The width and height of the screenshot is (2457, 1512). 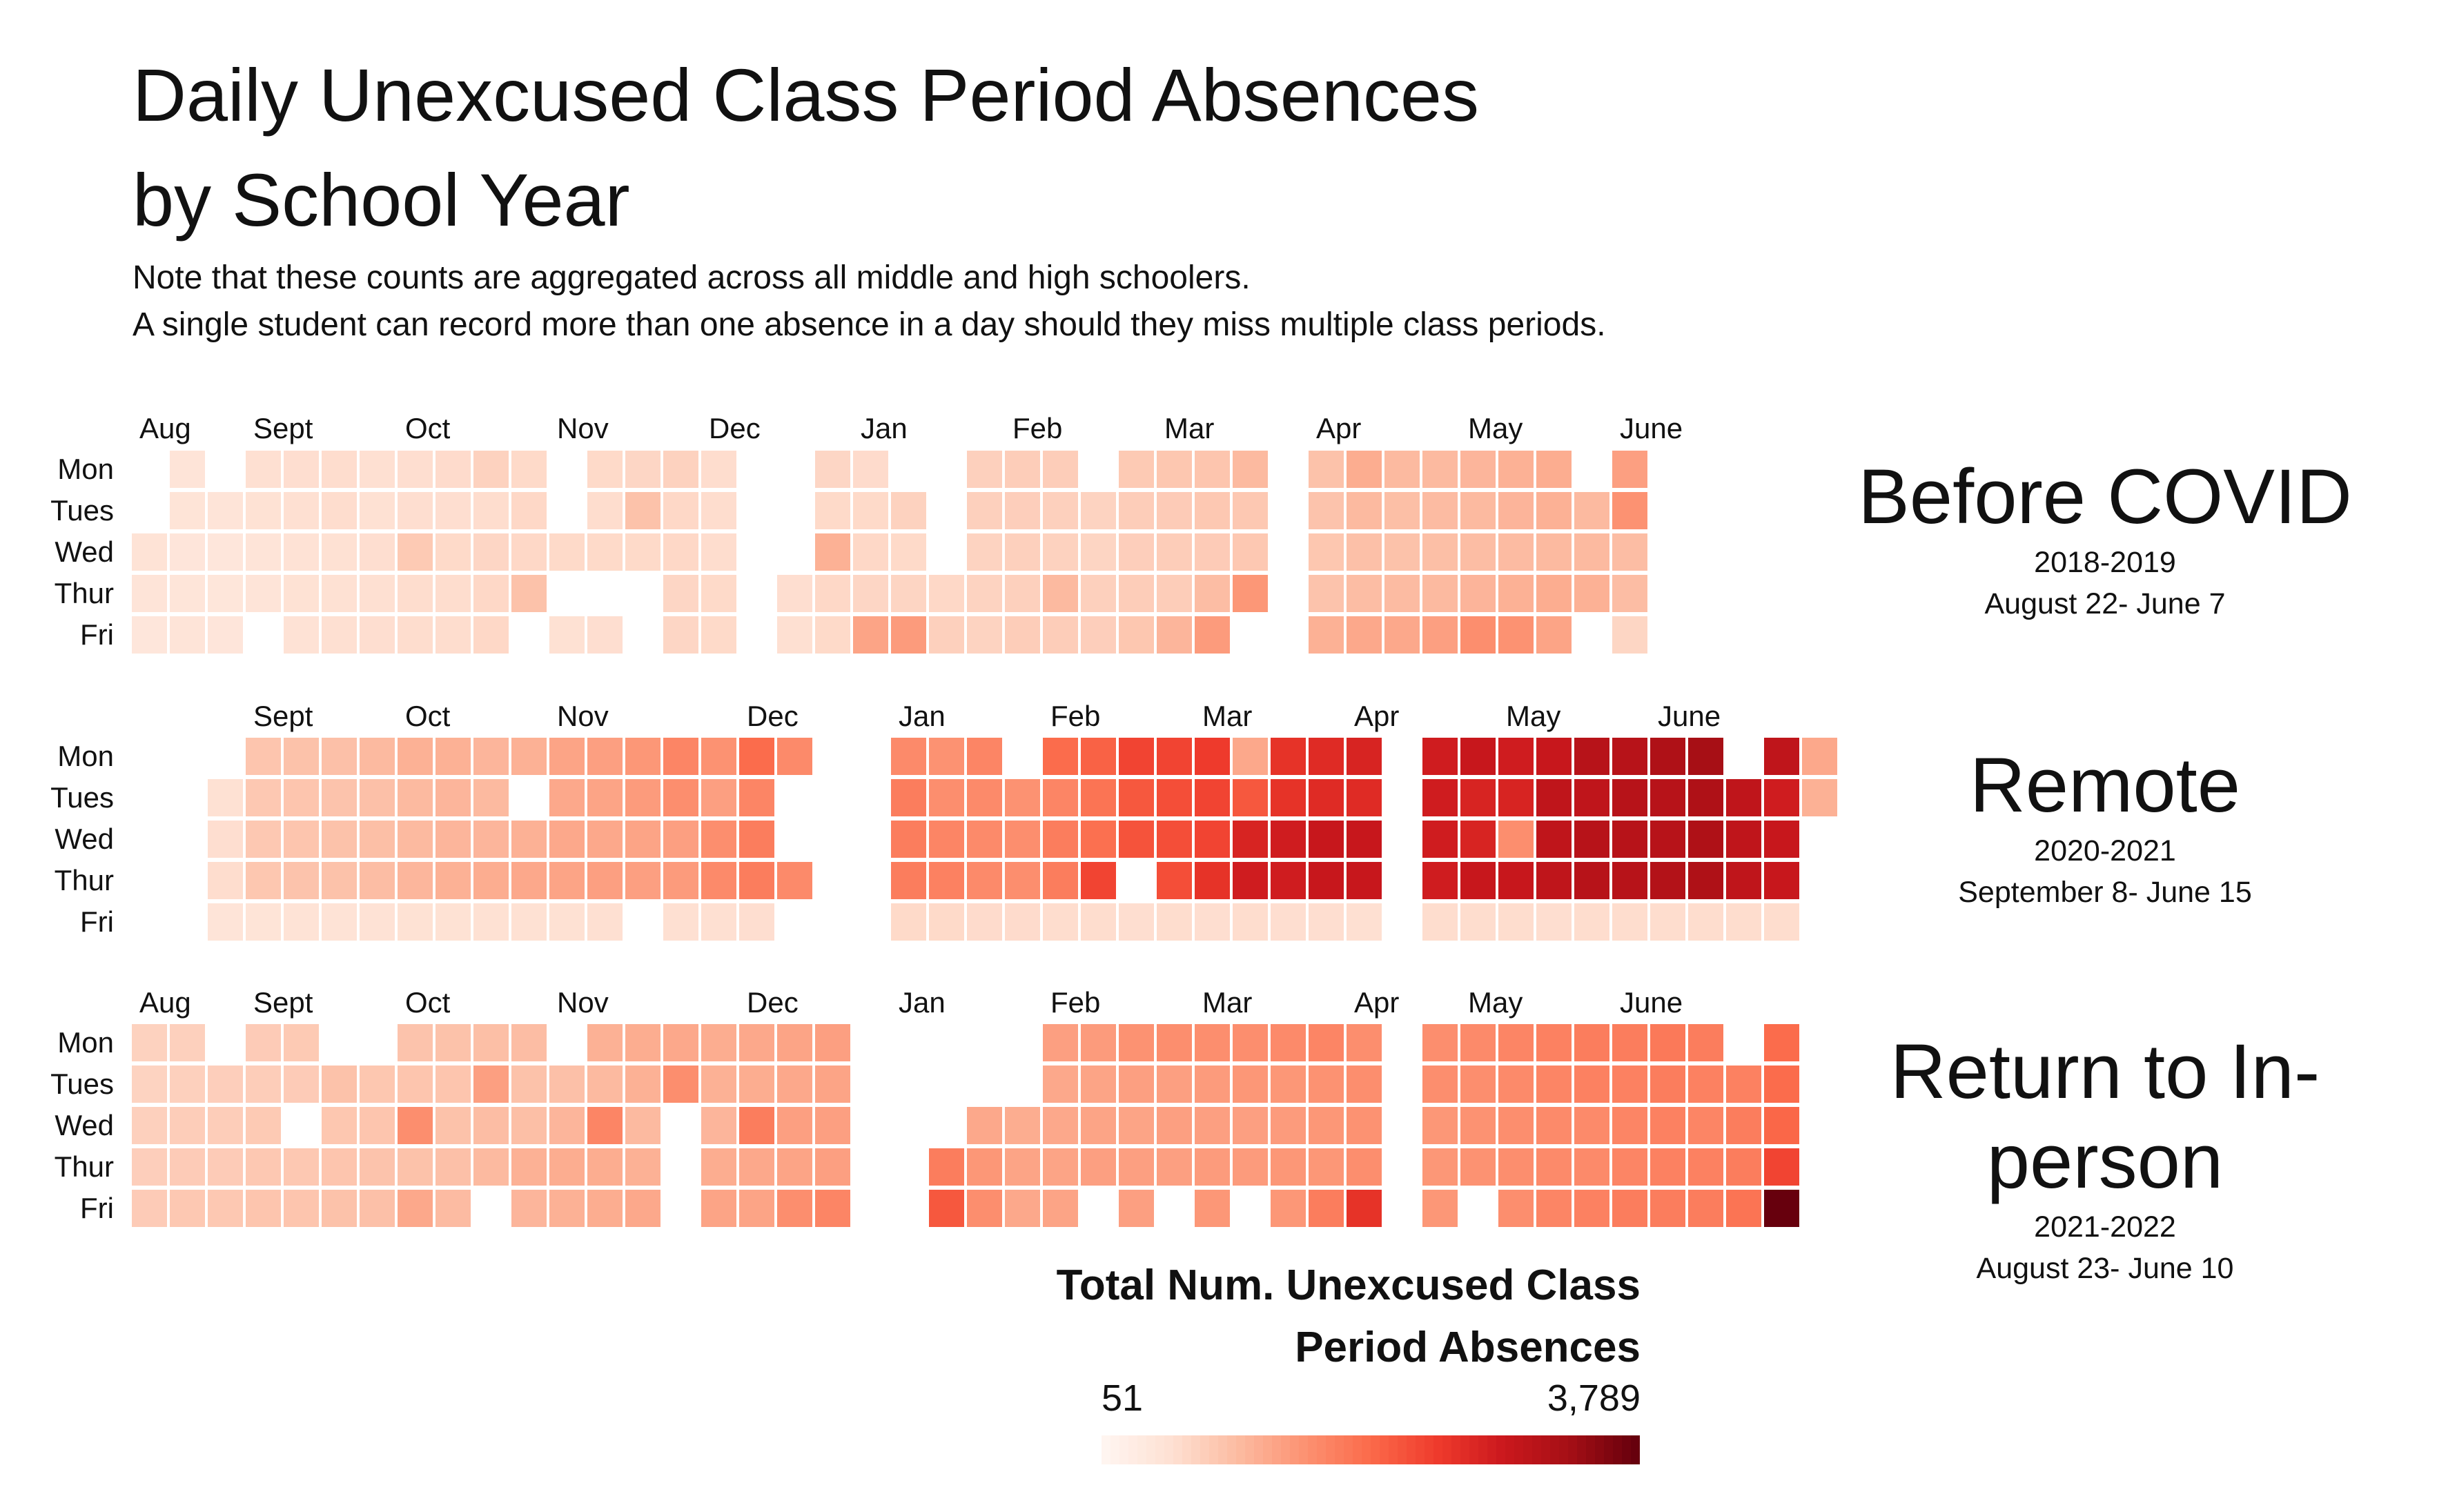 What do you see at coordinates (84, 552) in the screenshot?
I see `day-label: Wed` at bounding box center [84, 552].